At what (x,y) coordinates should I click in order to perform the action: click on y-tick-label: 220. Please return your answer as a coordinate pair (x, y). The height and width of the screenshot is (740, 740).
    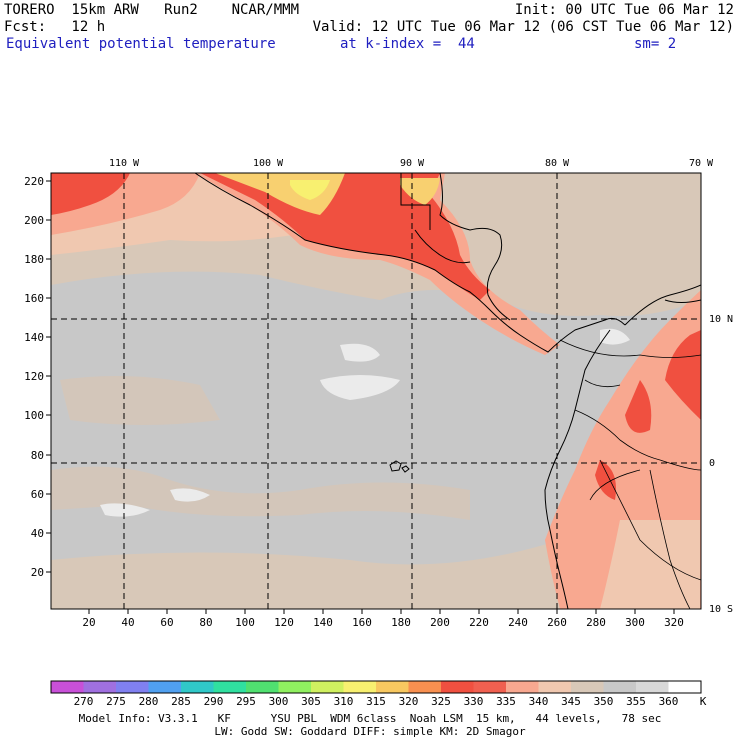
    Looking at the image, I should click on (34, 181).